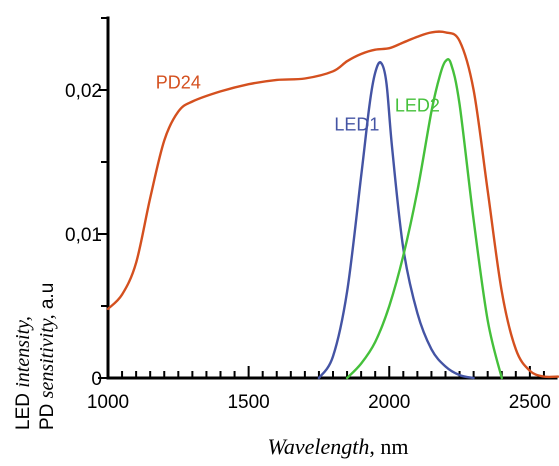 This screenshot has width=559, height=466. Describe the element at coordinates (530, 402) in the screenshot. I see `x-tick-label: 2500` at that location.